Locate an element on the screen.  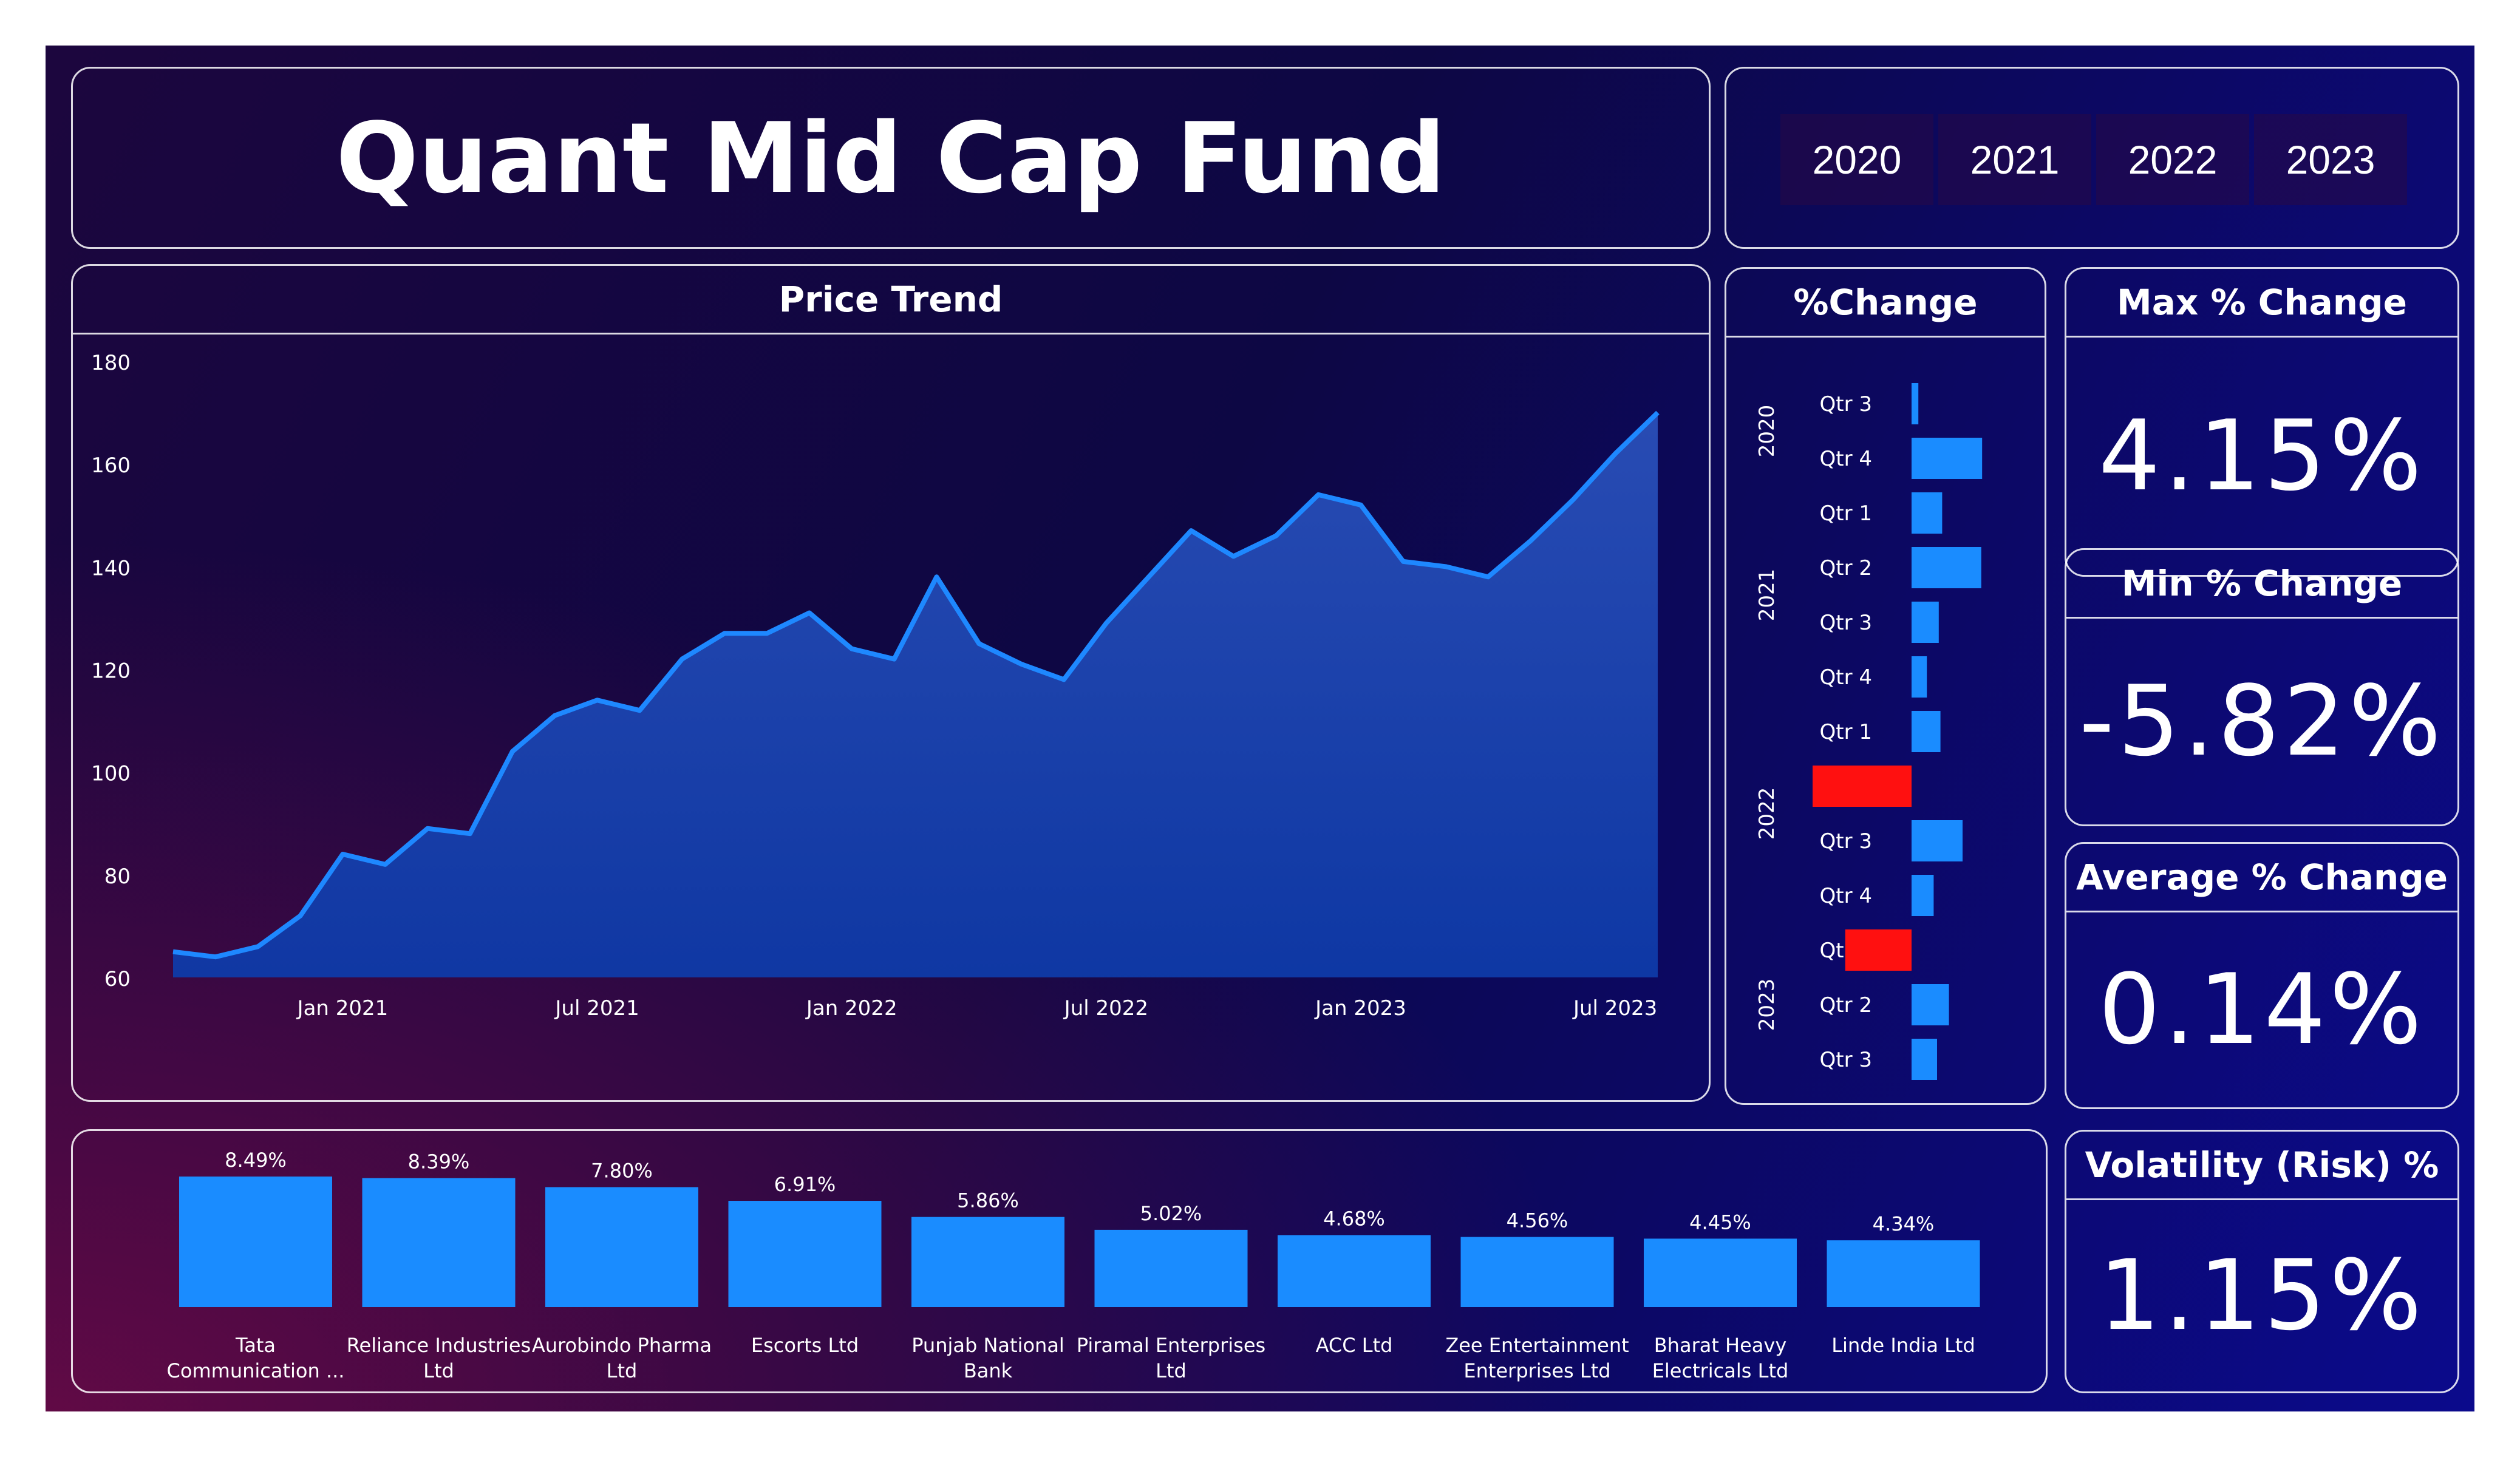
min-change-value: -5.82% is located at coordinates (2262, 721).